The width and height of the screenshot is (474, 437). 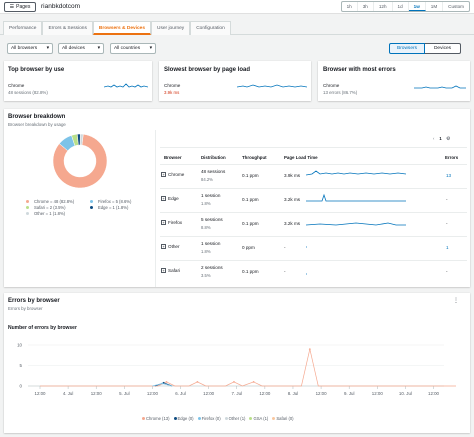 What do you see at coordinates (126, 85) in the screenshot?
I see `sparkline` at bounding box center [126, 85].